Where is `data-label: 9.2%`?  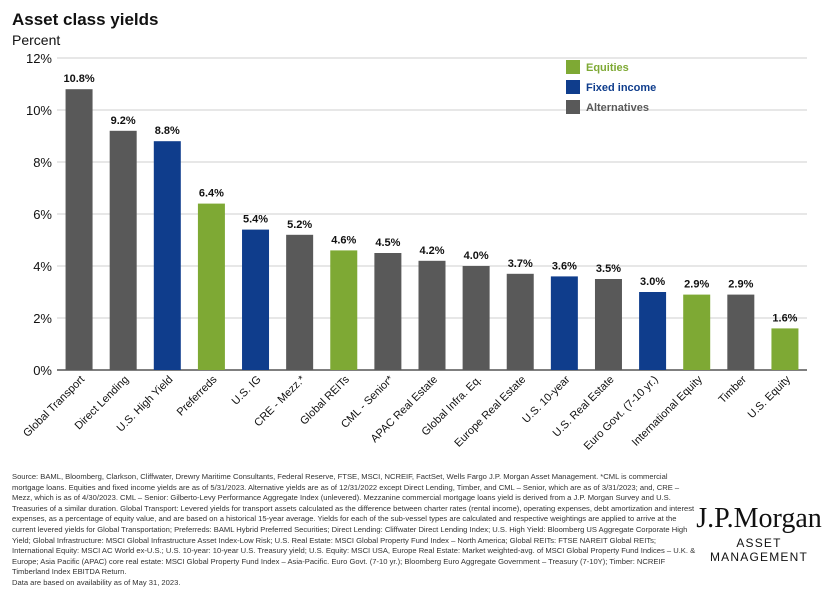 data-label: 9.2% is located at coordinates (123, 121).